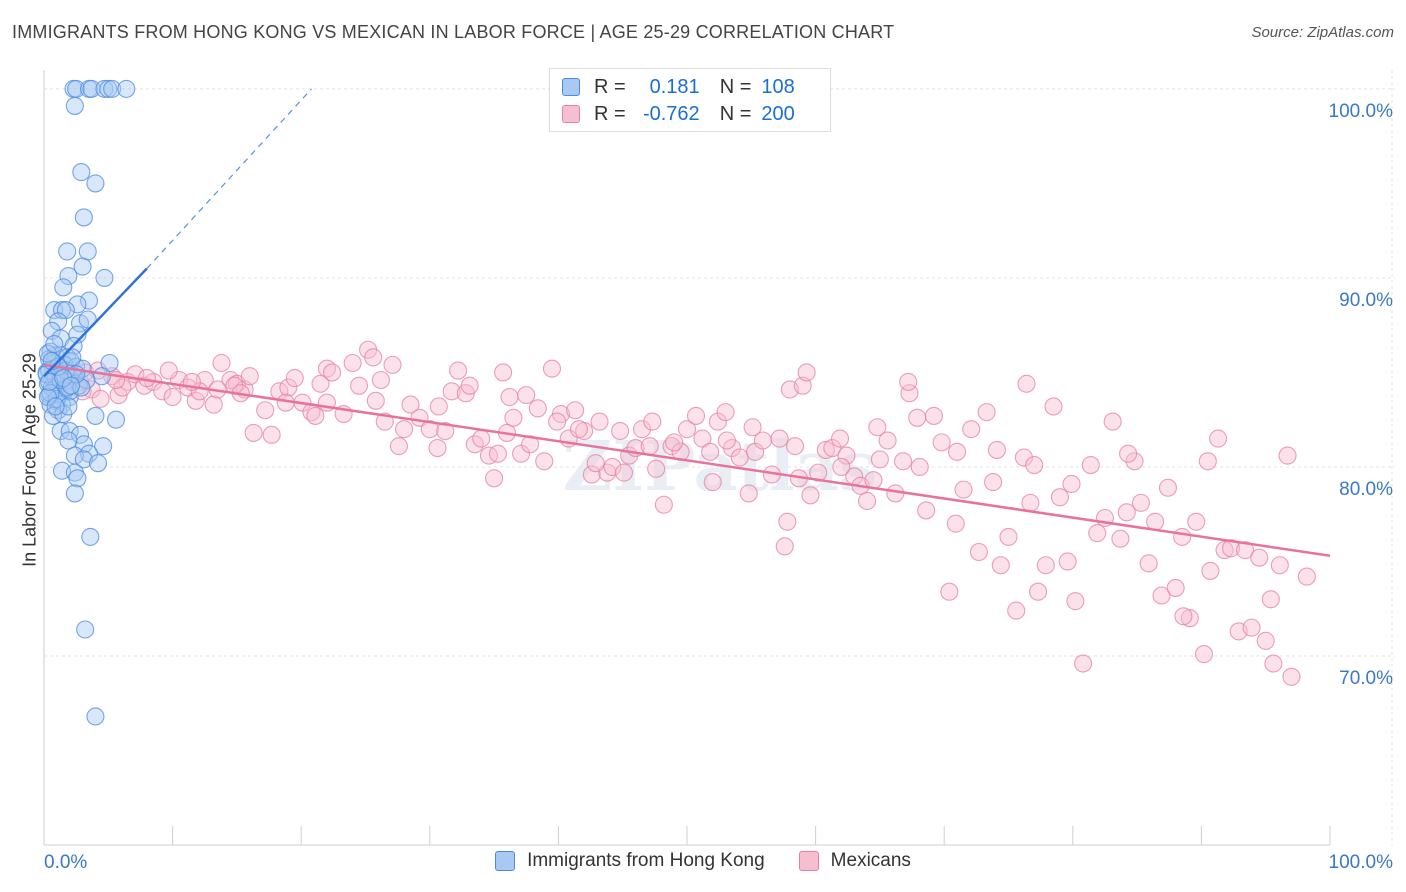 The height and width of the screenshot is (892, 1406). Describe the element at coordinates (808, 861) in the screenshot. I see `legend-swatch-pink` at that location.